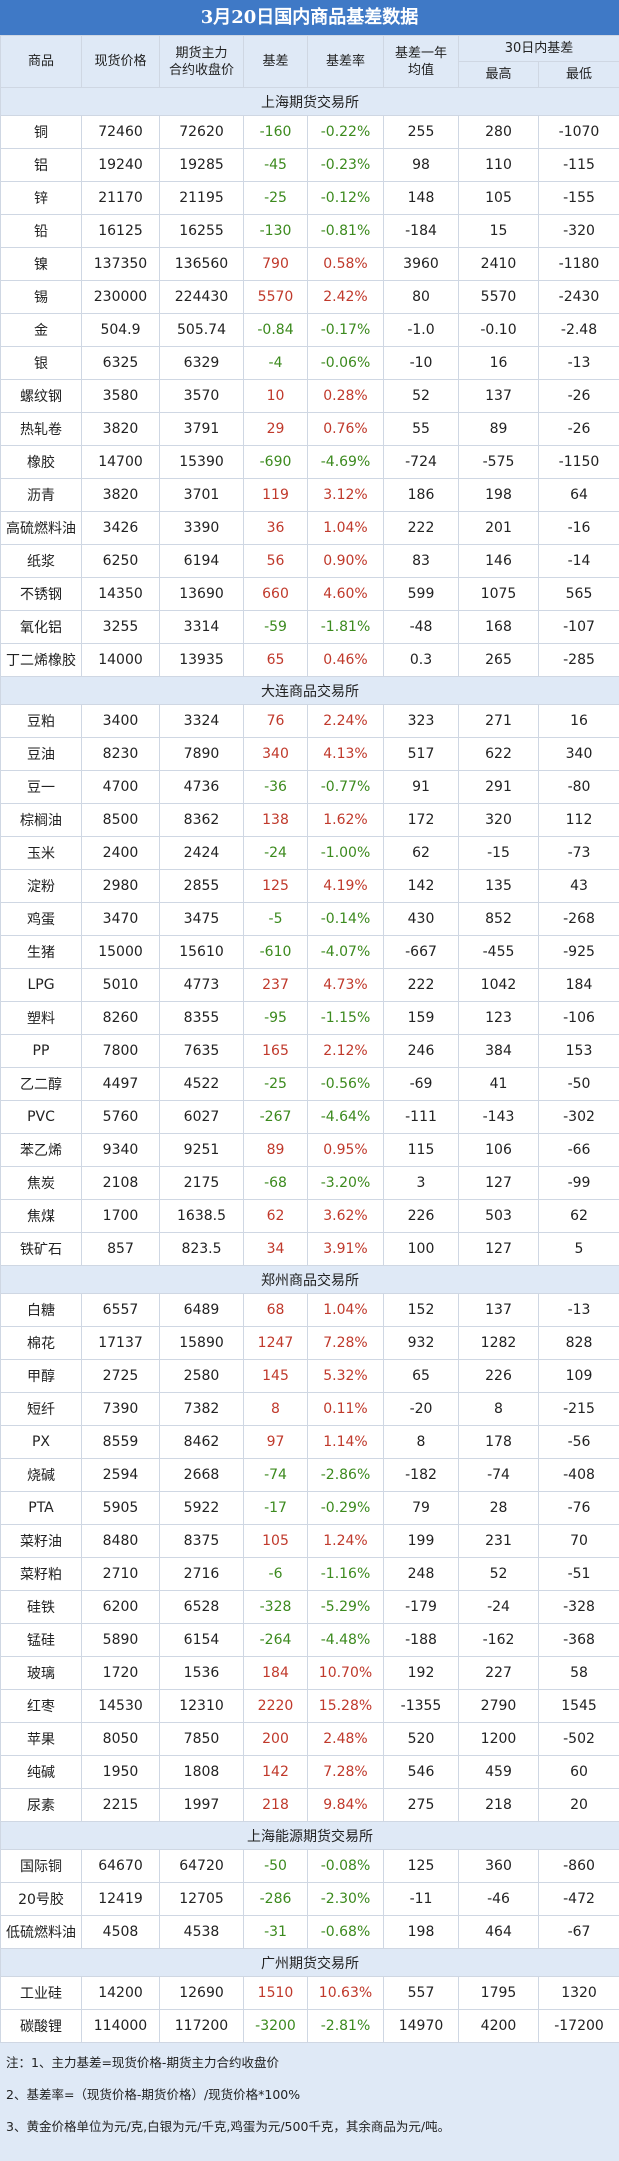 The height and width of the screenshot is (2161, 619). What do you see at coordinates (346, 1508) in the screenshot?
I see `basis-rate: -0.29%` at bounding box center [346, 1508].